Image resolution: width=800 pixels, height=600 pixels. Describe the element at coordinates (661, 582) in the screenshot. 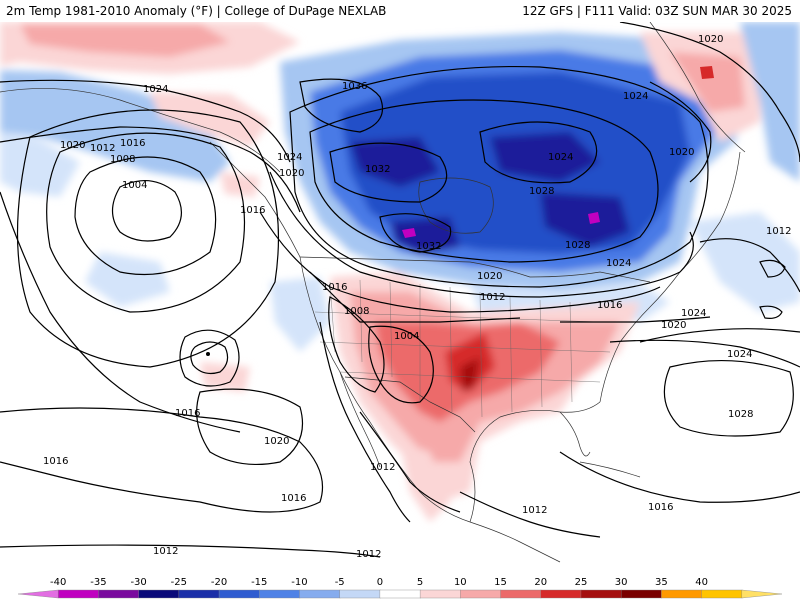

I see `colorbar-tick-label: 35` at that location.